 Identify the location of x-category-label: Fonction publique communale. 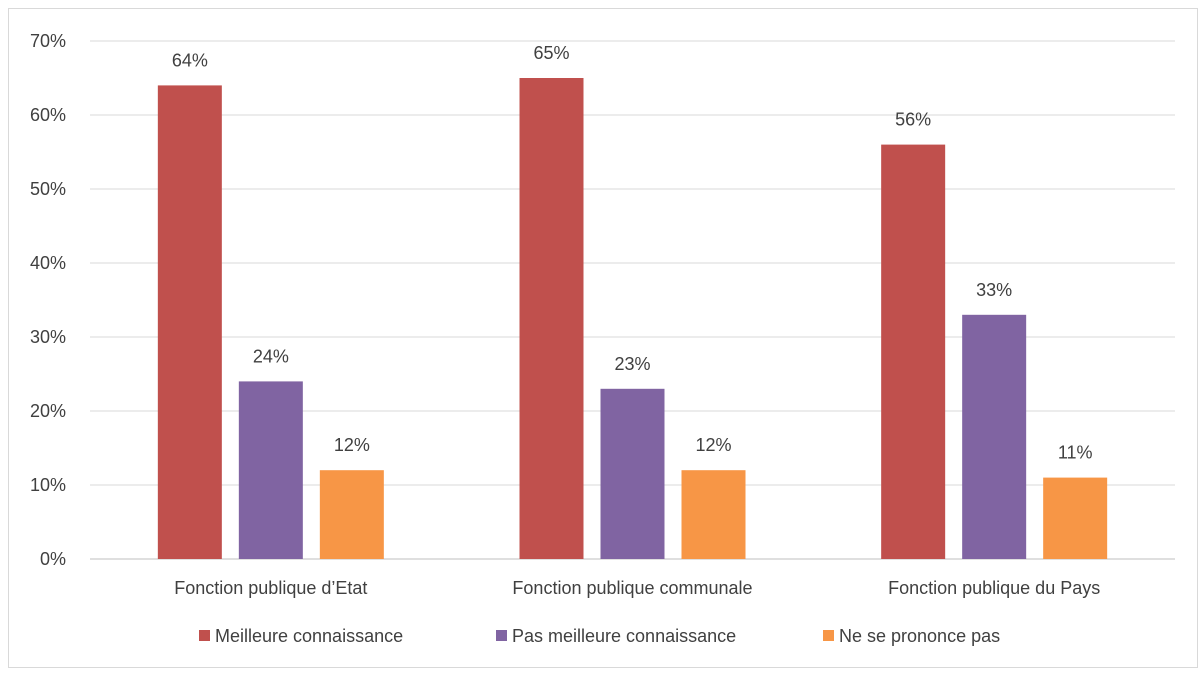
(632, 588).